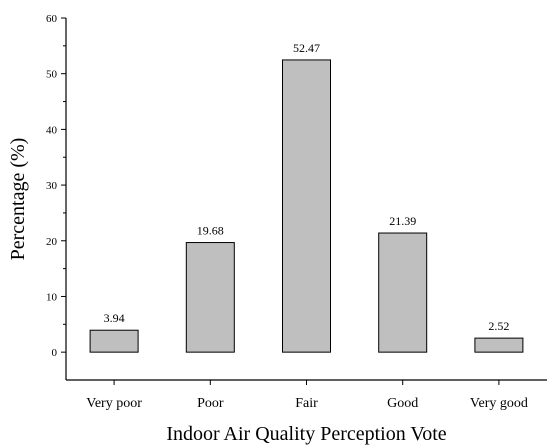 The image size is (549, 446). What do you see at coordinates (403, 292) in the screenshot?
I see `bar-good` at bounding box center [403, 292].